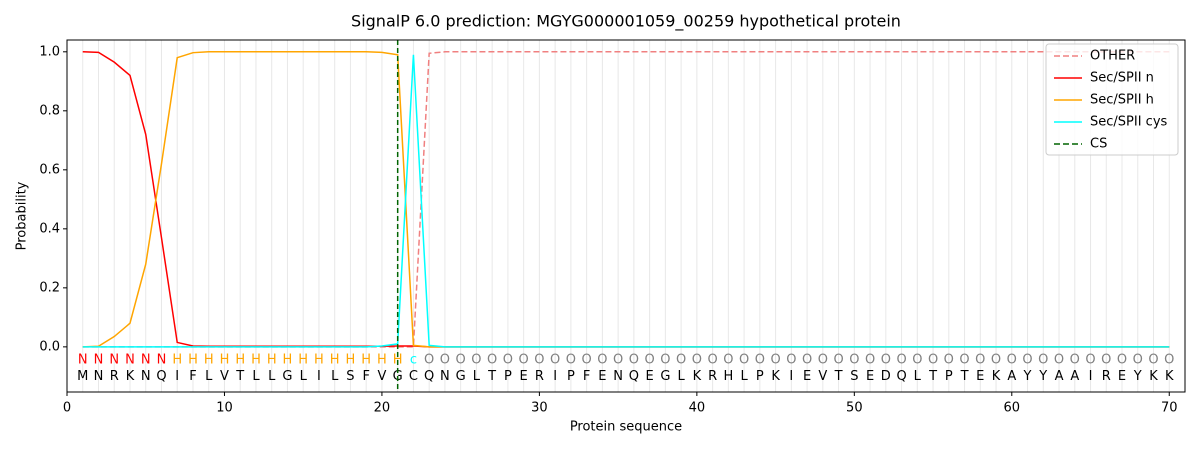 This screenshot has width=1200, height=454. Describe the element at coordinates (1012, 408) in the screenshot. I see `x-tick-label: 60` at that location.